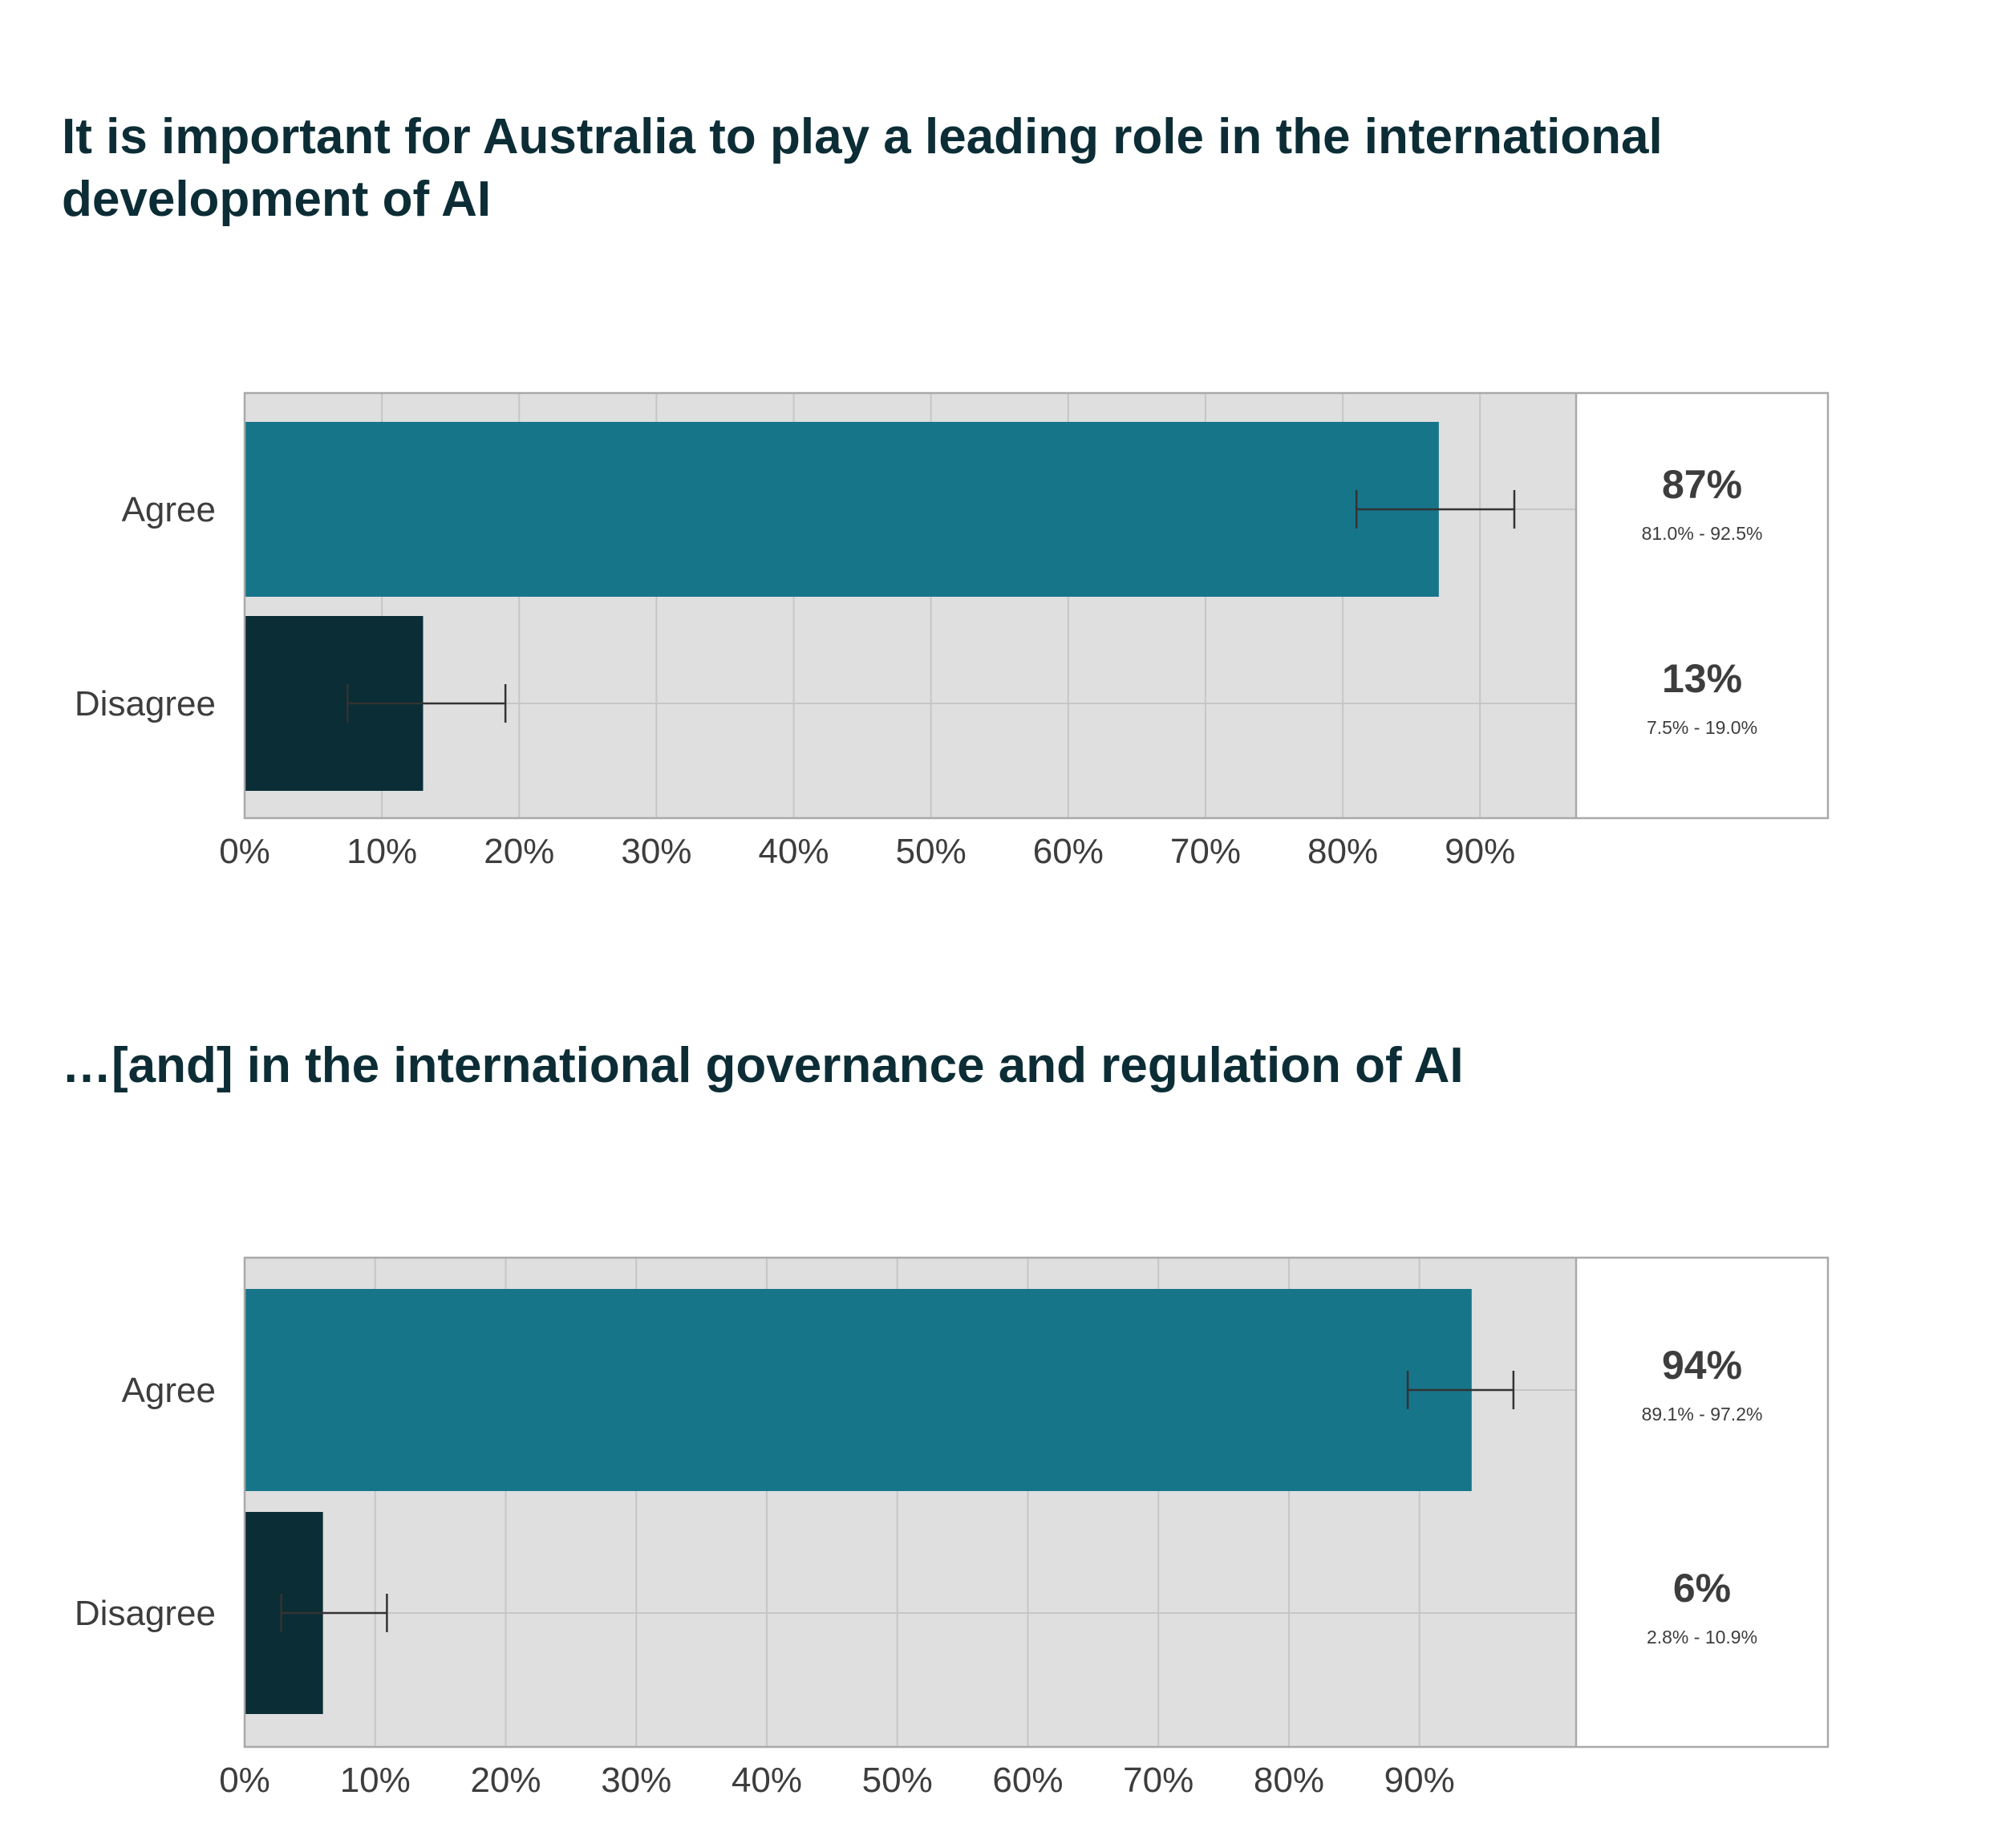 The height and width of the screenshot is (1848, 2002). What do you see at coordinates (1702, 1637) in the screenshot?
I see `range-label: 2.8% - 10.9%` at bounding box center [1702, 1637].